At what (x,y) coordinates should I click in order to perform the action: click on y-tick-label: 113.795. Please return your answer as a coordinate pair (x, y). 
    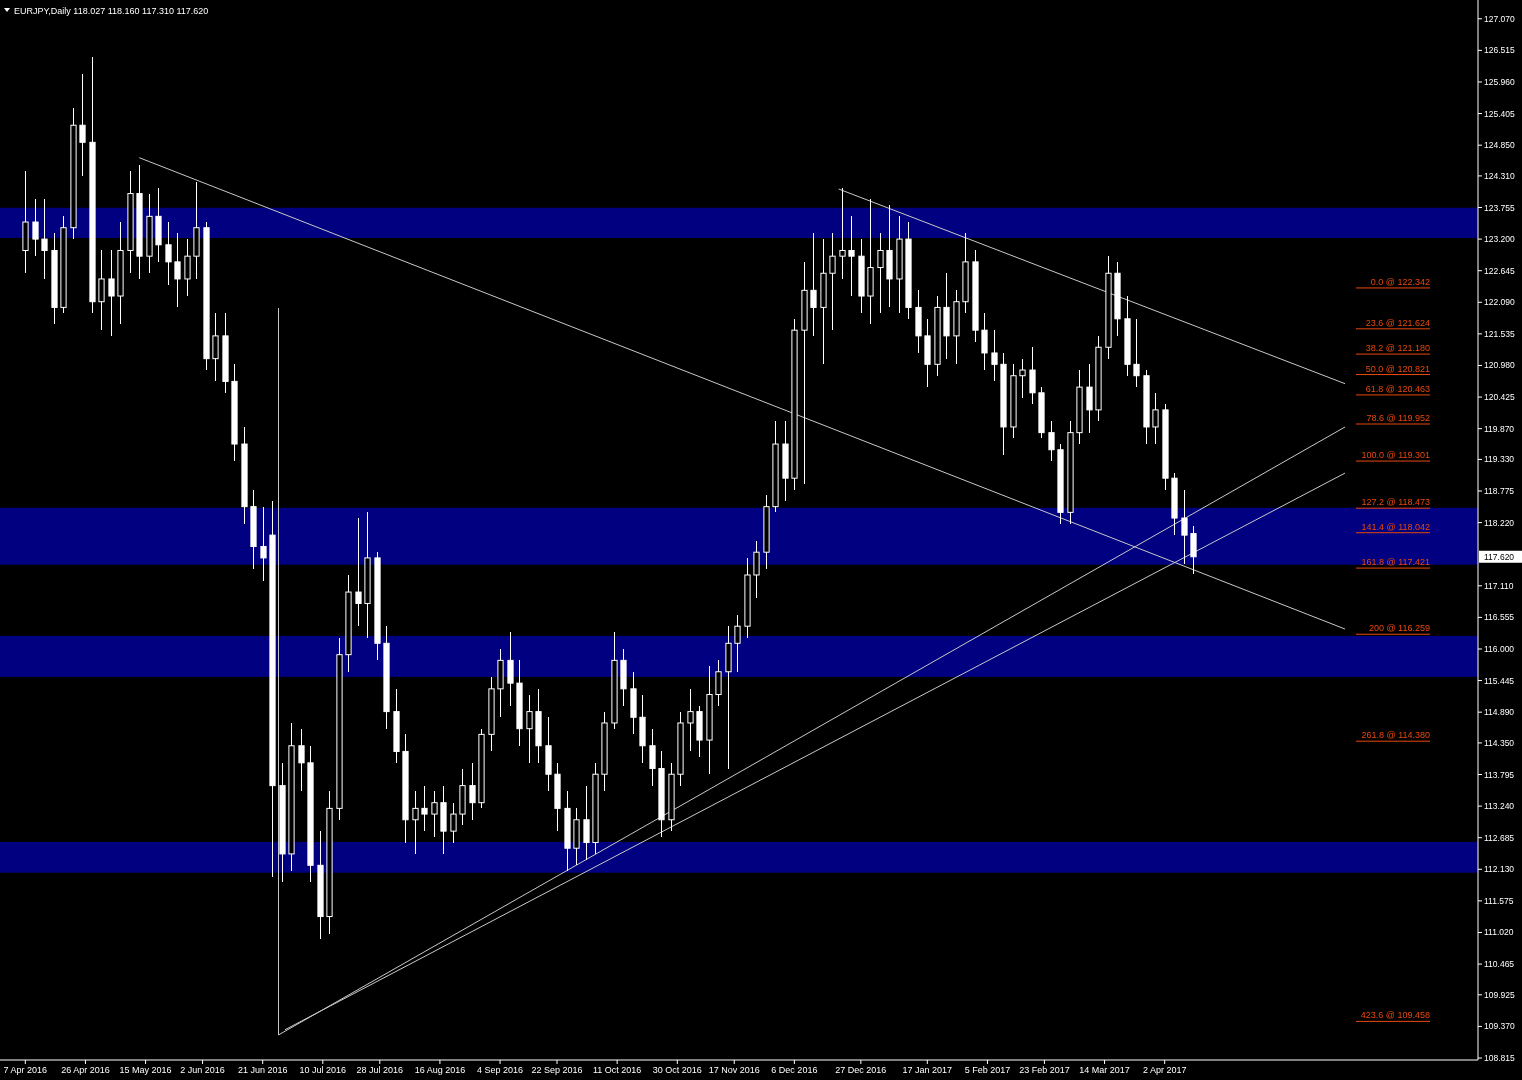
    Looking at the image, I should click on (1499, 774).